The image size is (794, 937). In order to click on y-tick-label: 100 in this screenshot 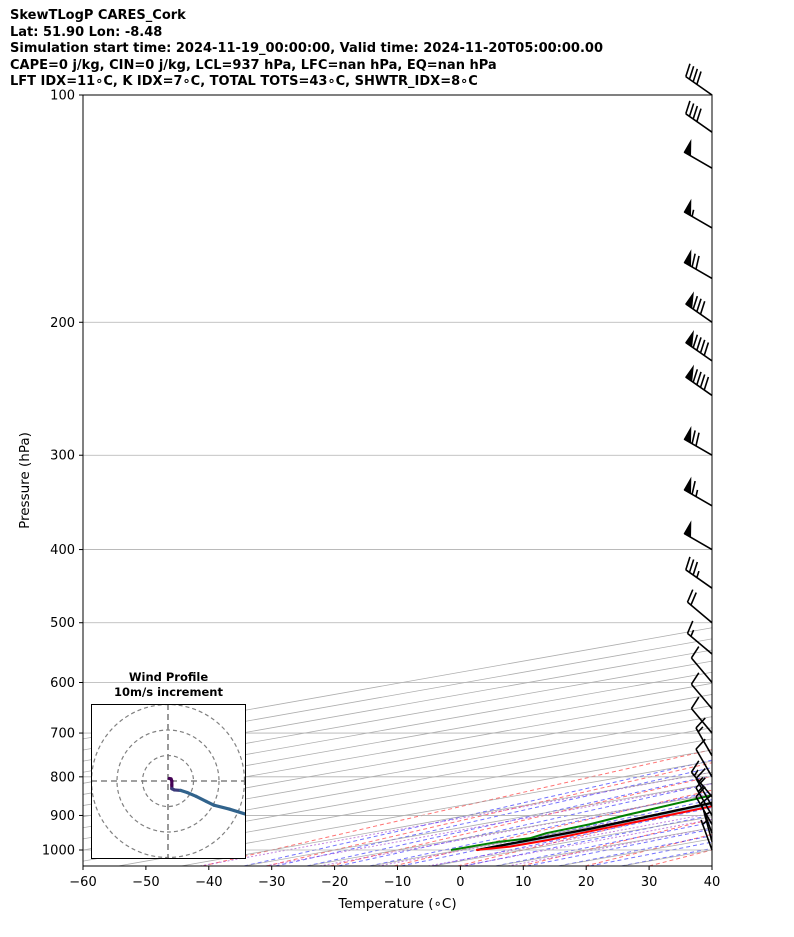, I will do `click(62, 96)`.